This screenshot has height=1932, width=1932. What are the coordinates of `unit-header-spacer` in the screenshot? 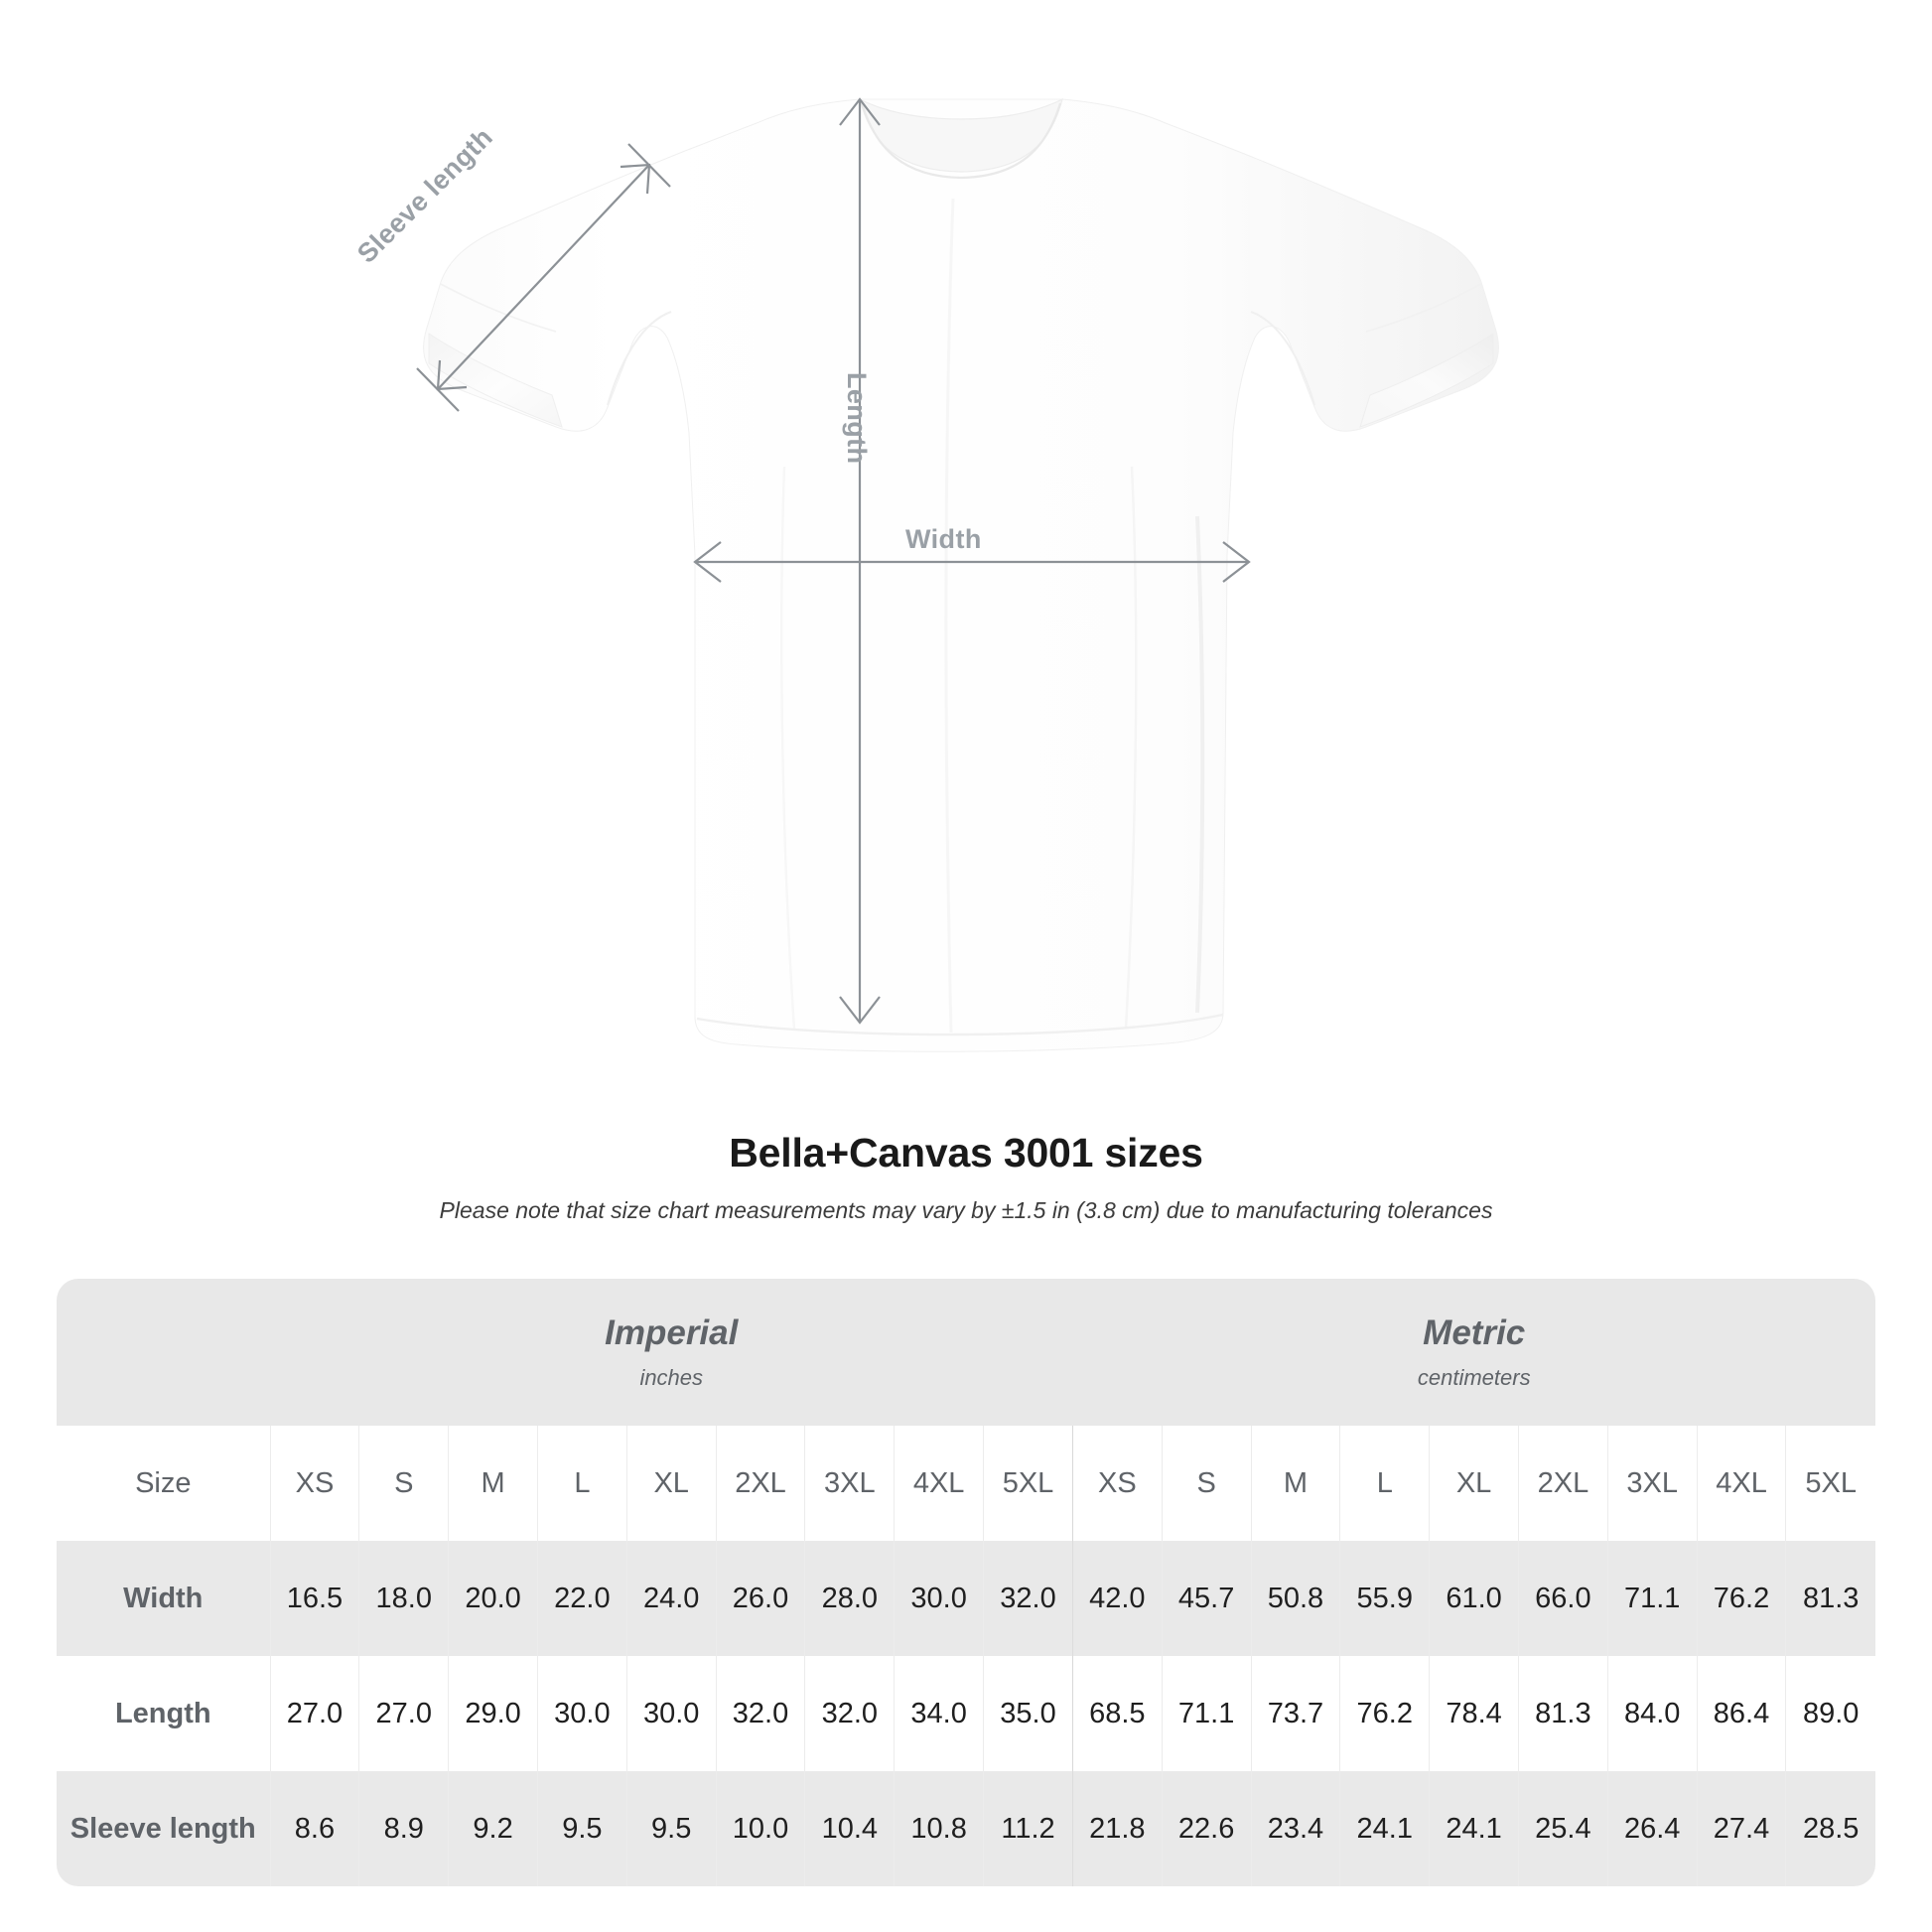 It's located at (164, 1353).